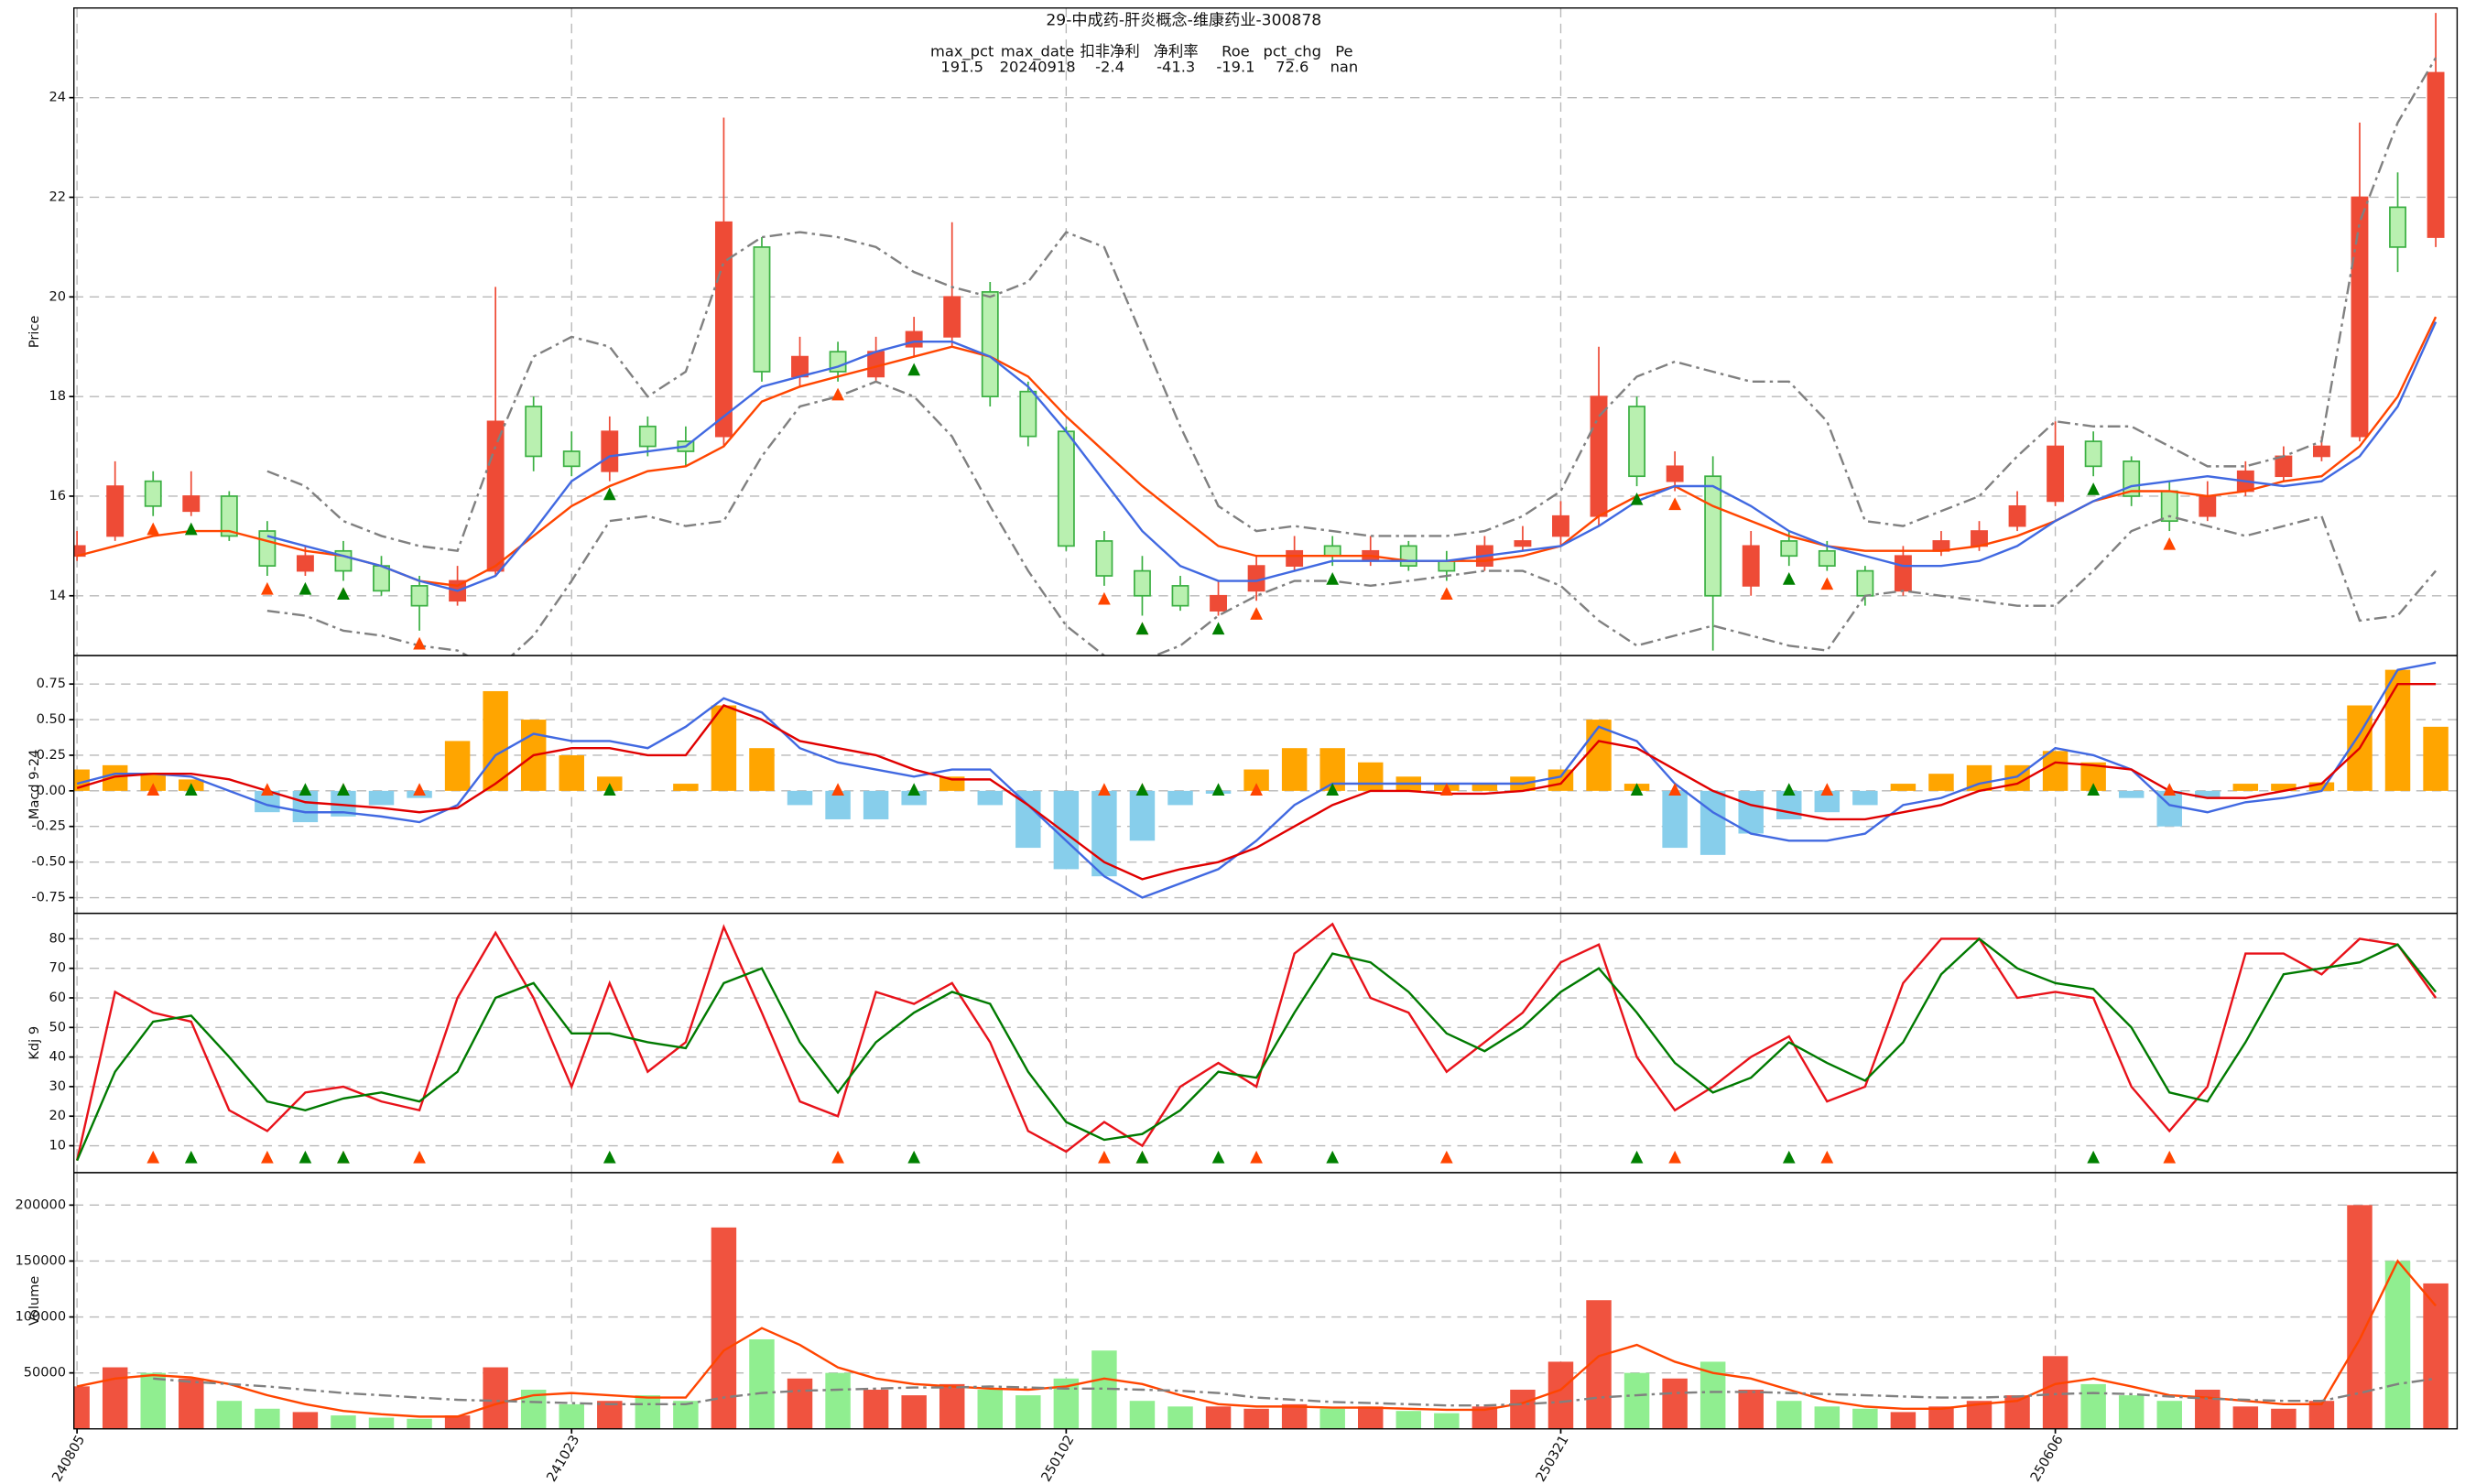  Describe the element at coordinates (58, 196) in the screenshot. I see `y-tick-label: 22` at that location.